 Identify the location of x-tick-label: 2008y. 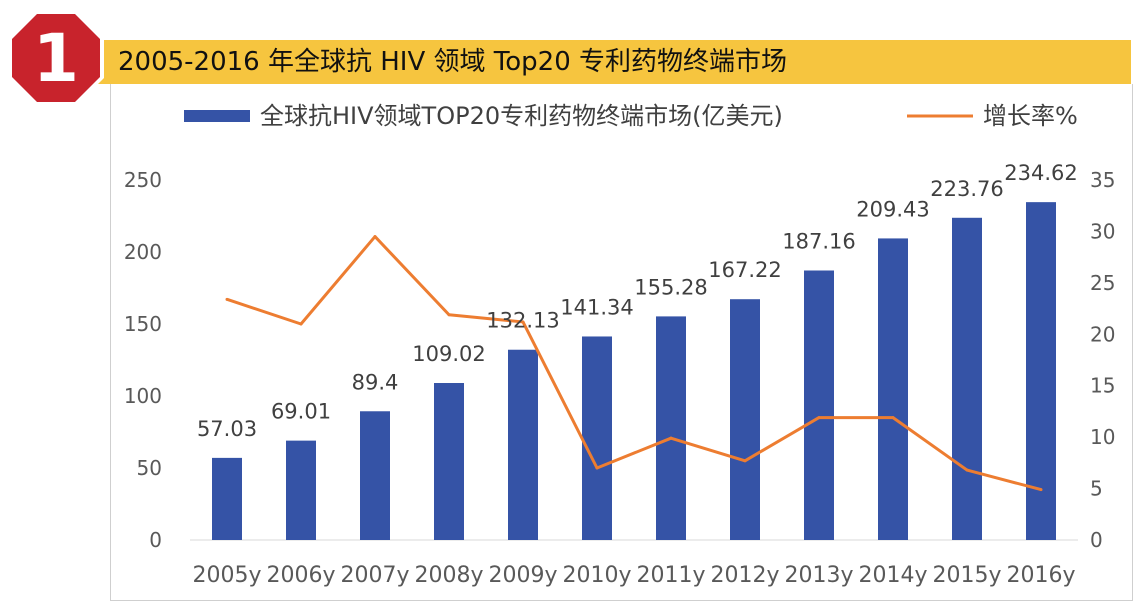
(448, 575).